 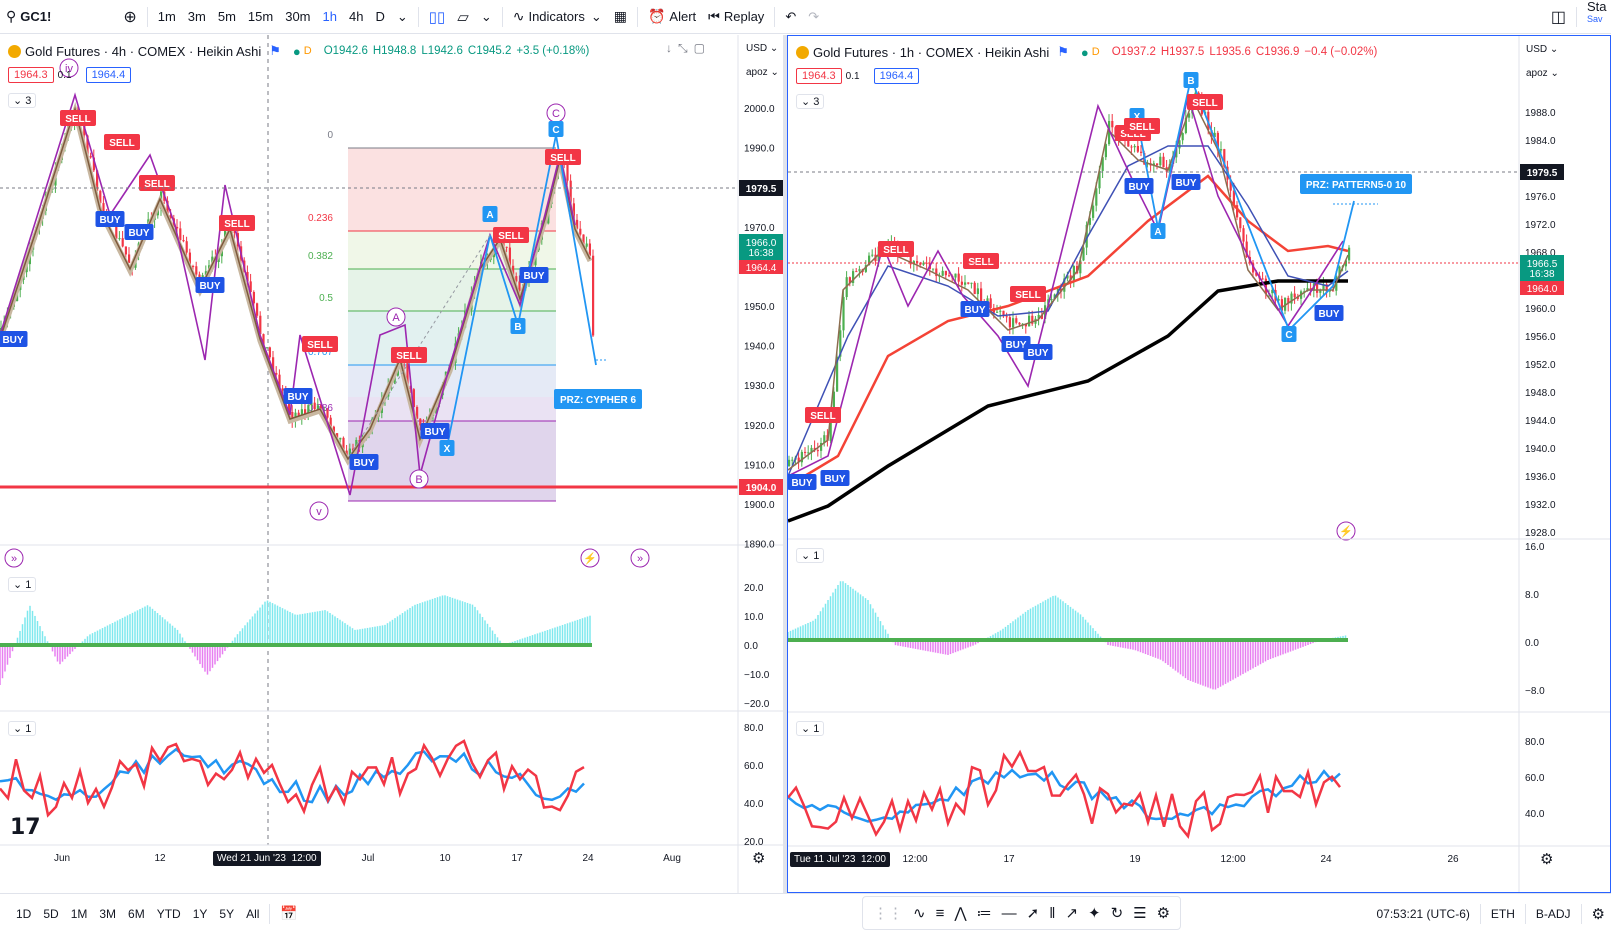 I want to click on replay-button: ⏮ Replay, so click(x=736, y=17).